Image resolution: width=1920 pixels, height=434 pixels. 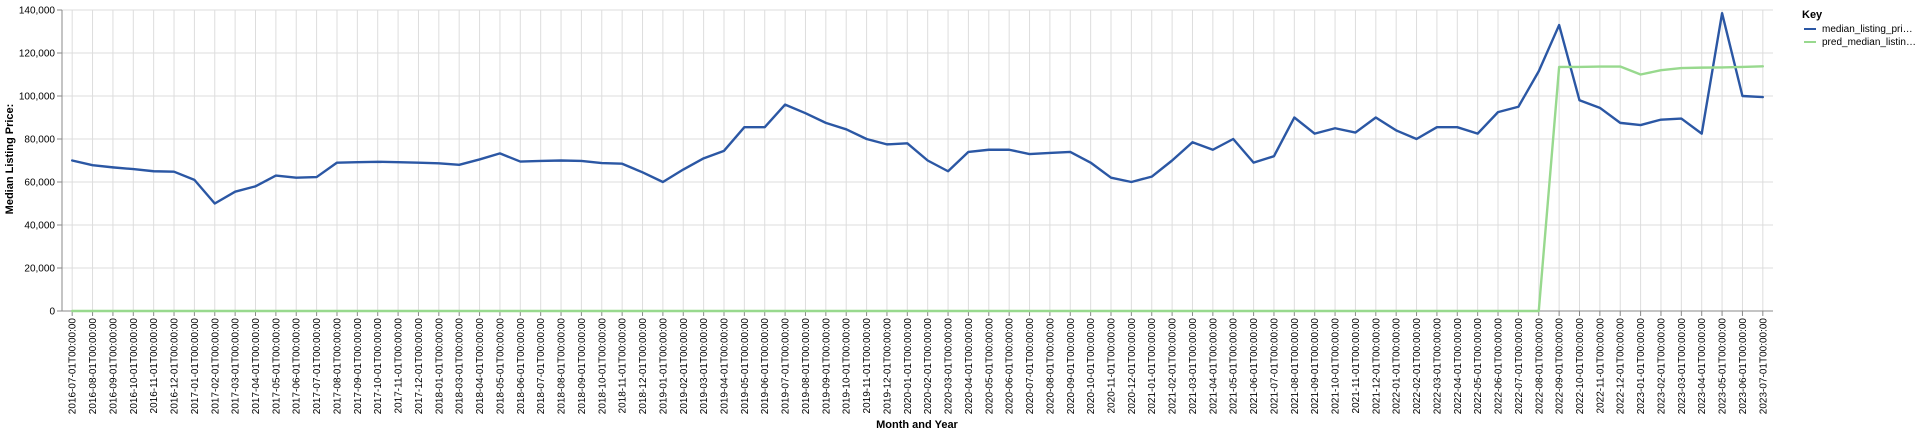 What do you see at coordinates (1152, 366) in the screenshot?
I see `x-tick-label: 2021-01-01T00:00:00` at bounding box center [1152, 366].